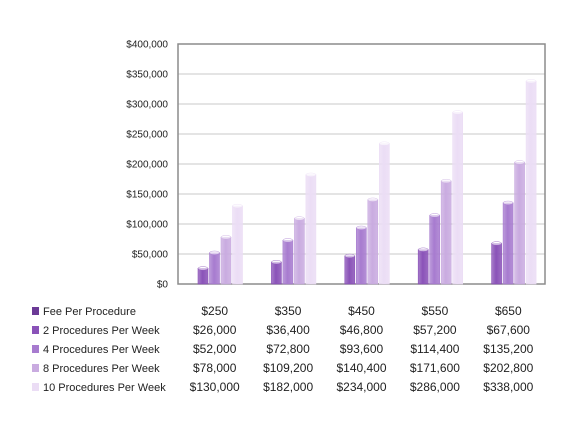  Describe the element at coordinates (101, 331) in the screenshot. I see `table-row-label: 2 Procedures Per Week` at that location.